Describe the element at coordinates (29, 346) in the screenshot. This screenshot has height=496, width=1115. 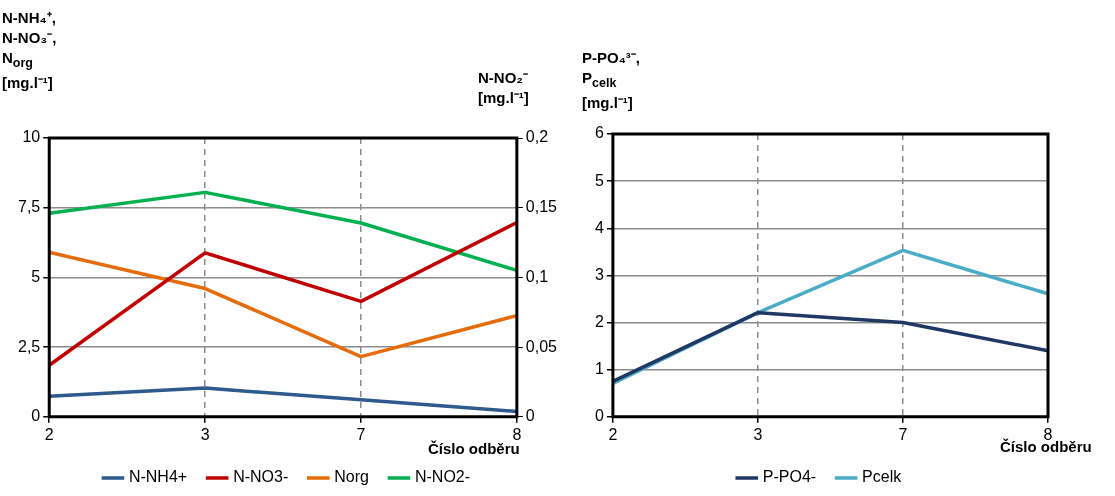
I see `y-tick-label: 2,5` at that location.